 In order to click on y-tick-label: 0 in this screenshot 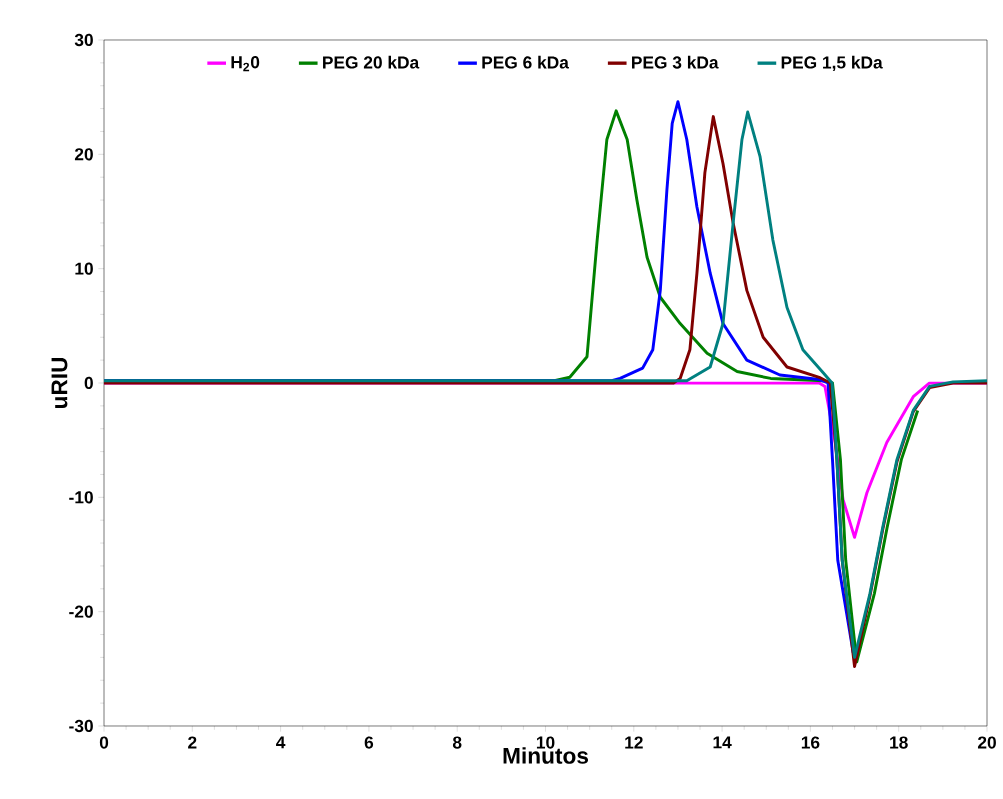, I will do `click(88, 383)`.